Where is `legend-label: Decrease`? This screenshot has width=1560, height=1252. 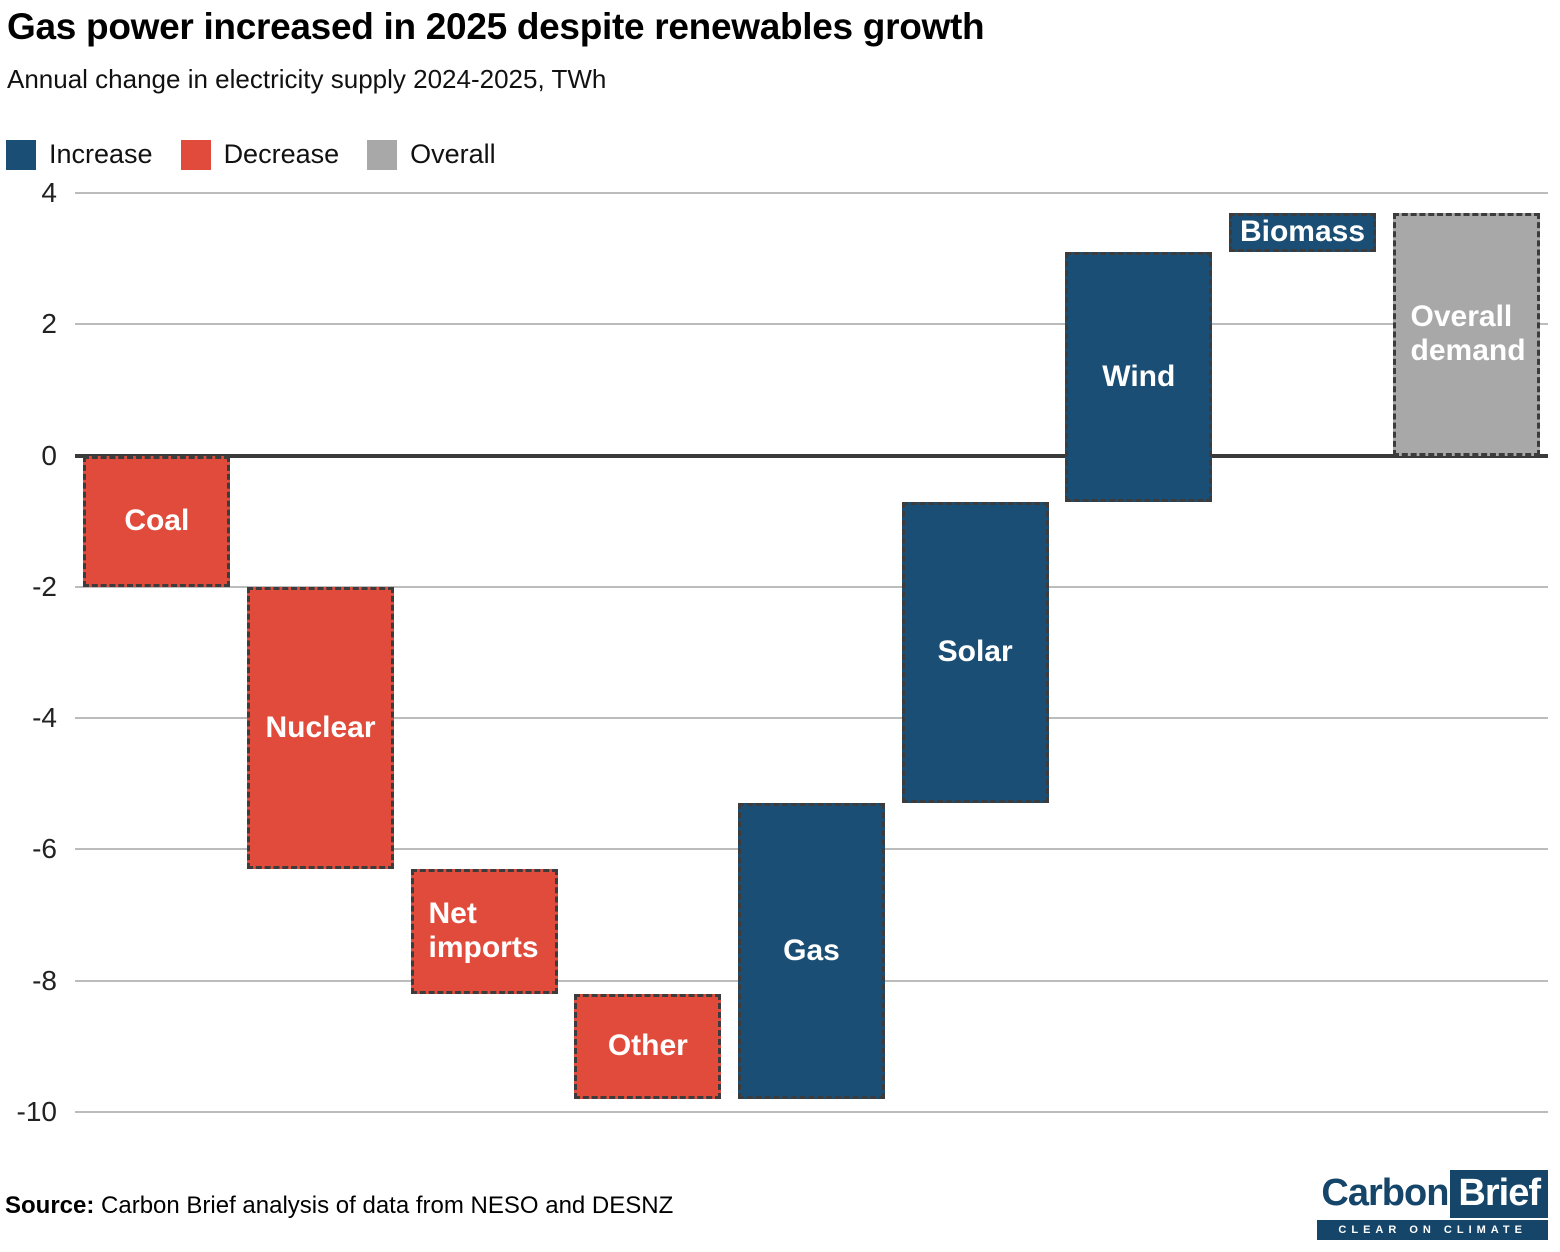
legend-label: Decrease is located at coordinates (281, 154).